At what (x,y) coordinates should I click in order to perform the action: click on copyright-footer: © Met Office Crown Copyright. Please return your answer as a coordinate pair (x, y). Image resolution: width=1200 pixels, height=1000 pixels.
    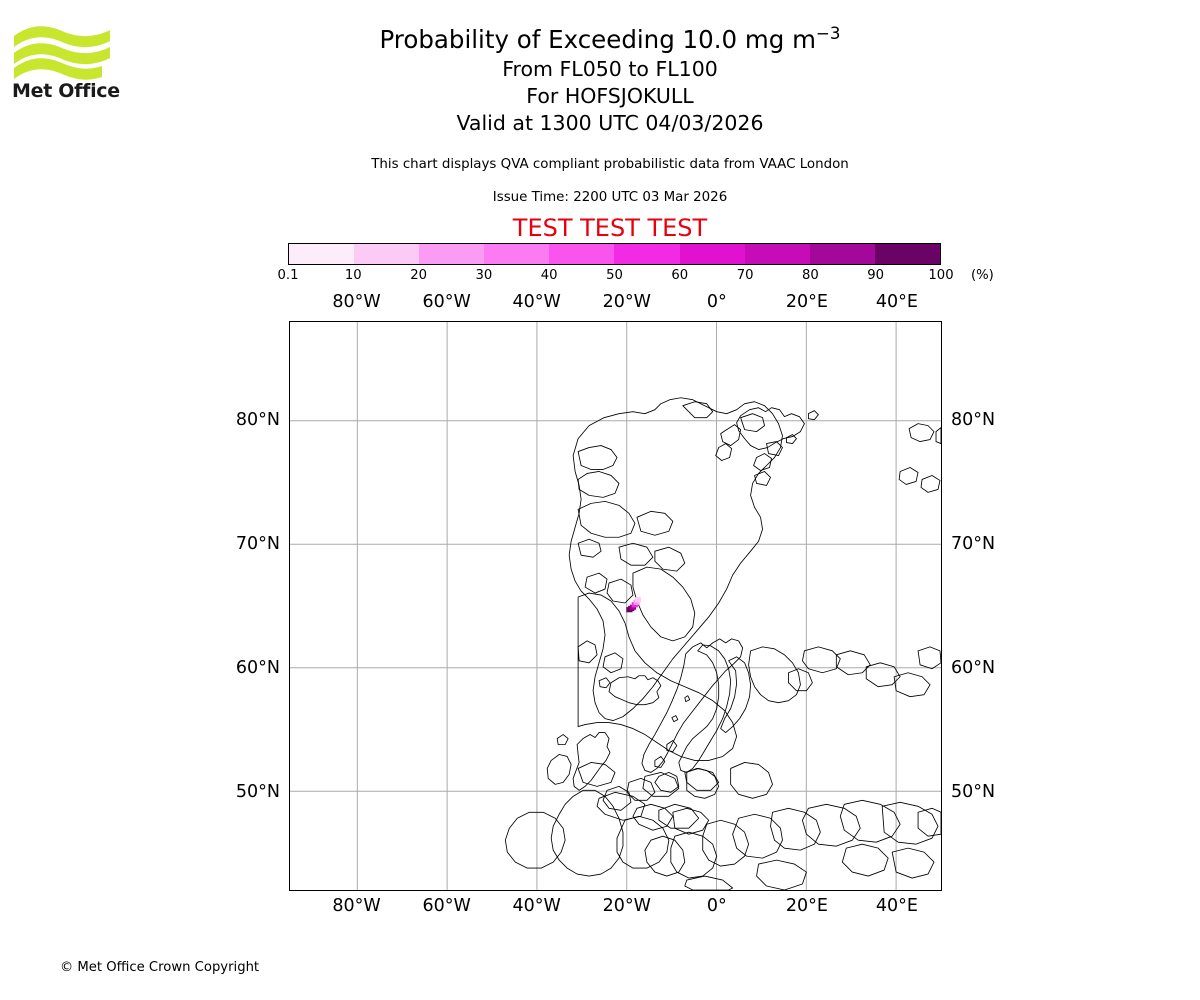
    Looking at the image, I should click on (160, 967).